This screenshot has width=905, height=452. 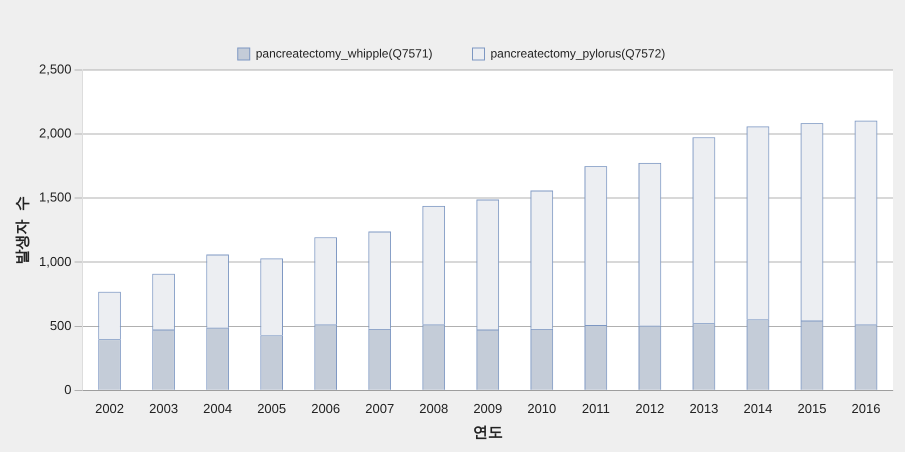 What do you see at coordinates (325, 408) in the screenshot?
I see `x-tick-label: 2006` at bounding box center [325, 408].